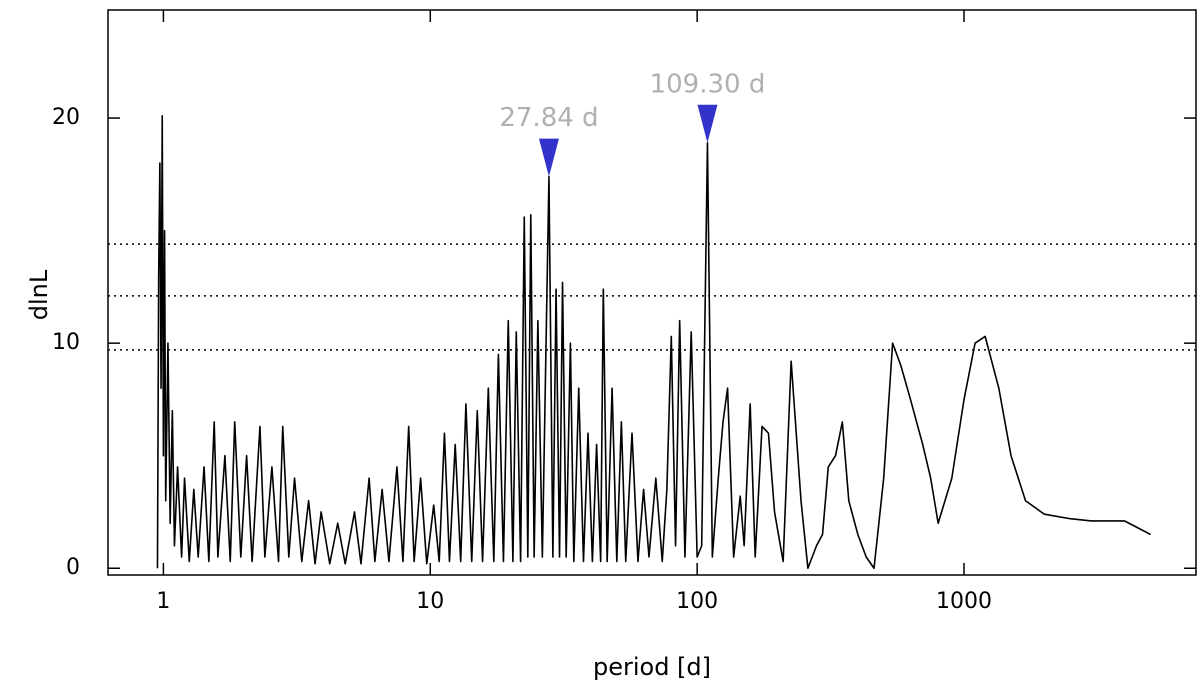 Image resolution: width=1200 pixels, height=692 pixels. I want to click on x-axis-label: period [d], so click(652, 667).